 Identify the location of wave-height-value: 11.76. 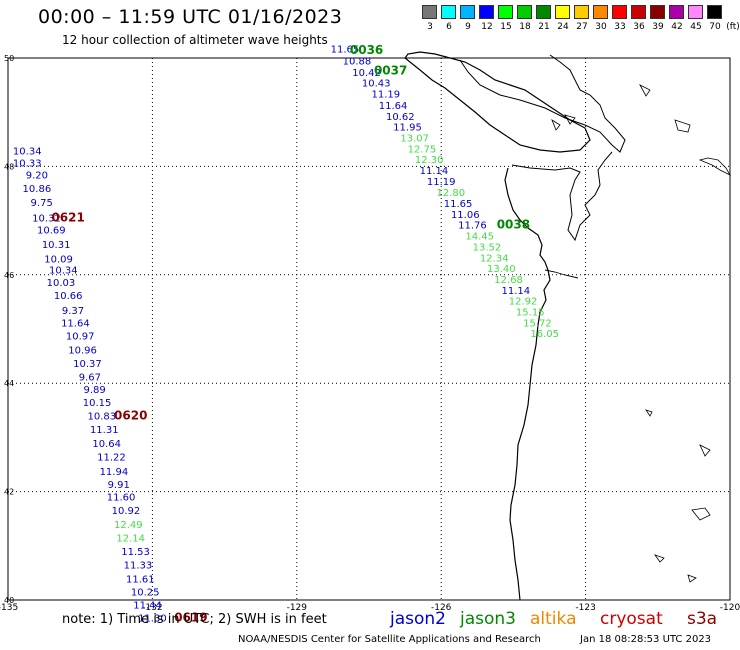
(472, 226).